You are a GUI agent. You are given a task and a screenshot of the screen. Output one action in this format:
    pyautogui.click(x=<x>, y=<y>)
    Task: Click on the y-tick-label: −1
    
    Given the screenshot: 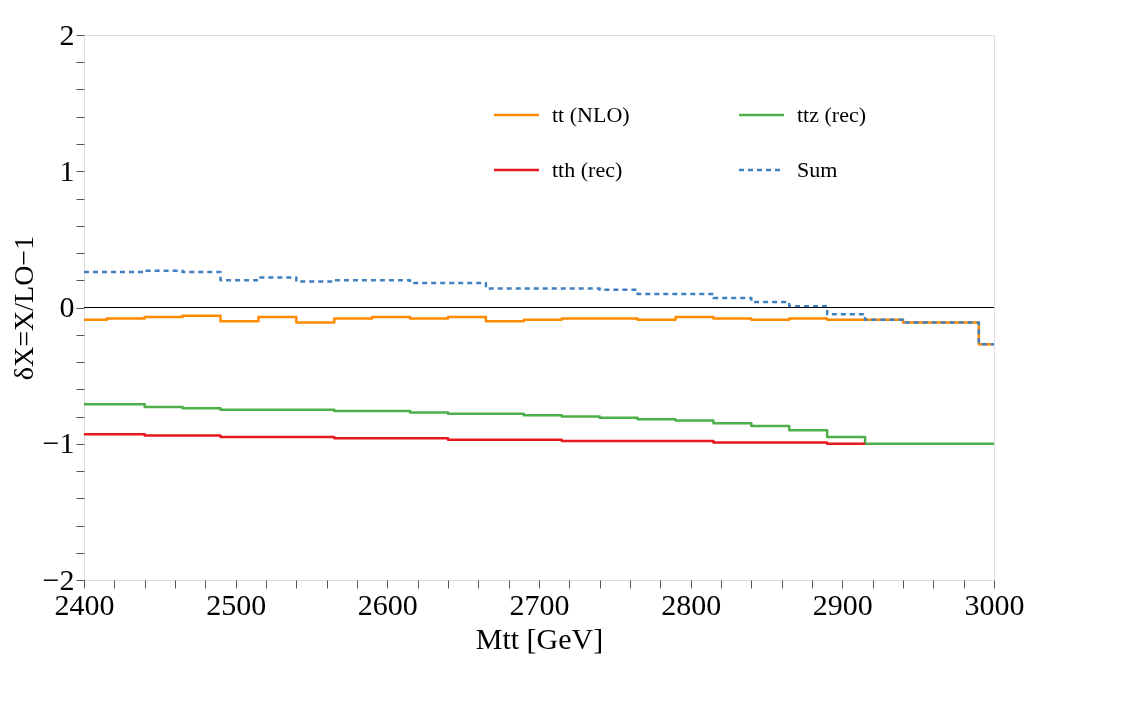 What is the action you would take?
    pyautogui.click(x=58, y=443)
    